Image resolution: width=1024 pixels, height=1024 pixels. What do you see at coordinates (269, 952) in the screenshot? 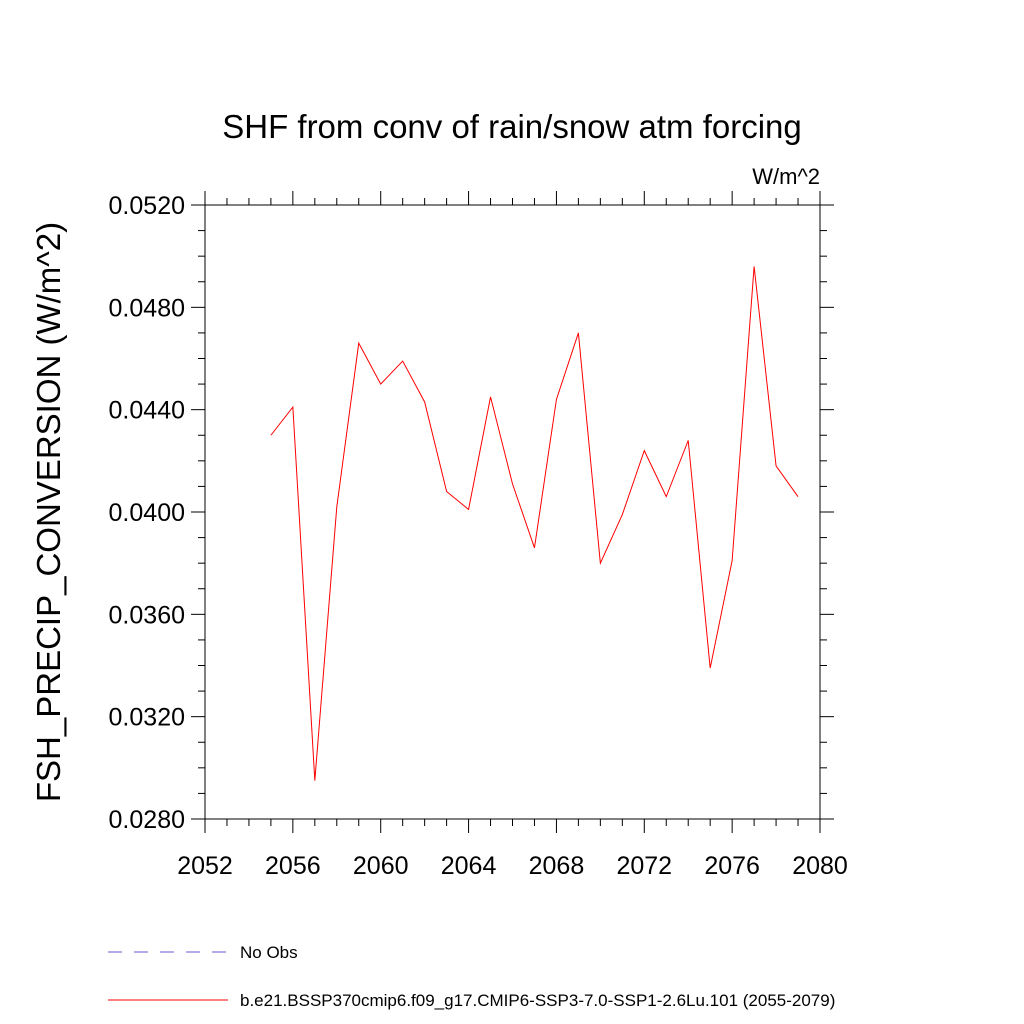
I see `legend-label-0: No Obs` at bounding box center [269, 952].